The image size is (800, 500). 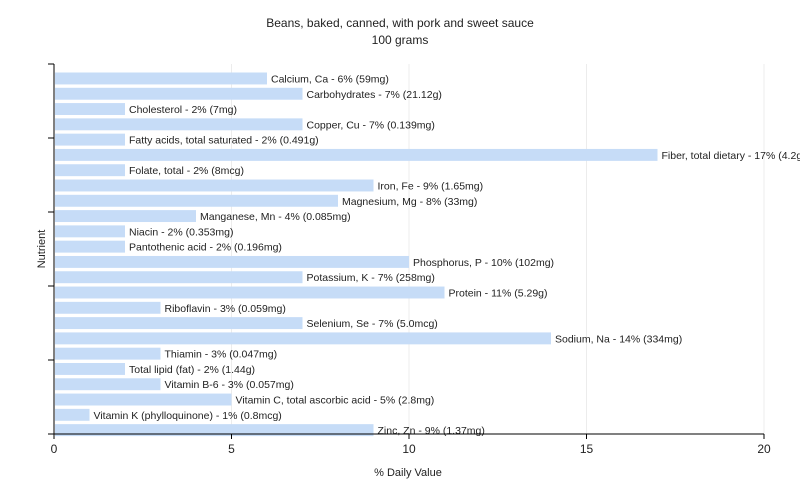 I want to click on bar-label: Pantothenic acid - 2% (0.196mg), so click(x=205, y=248).